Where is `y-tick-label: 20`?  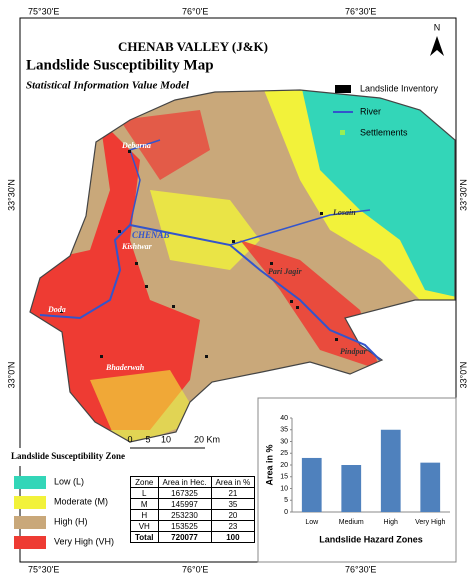 y-tick-label: 20 is located at coordinates (284, 465).